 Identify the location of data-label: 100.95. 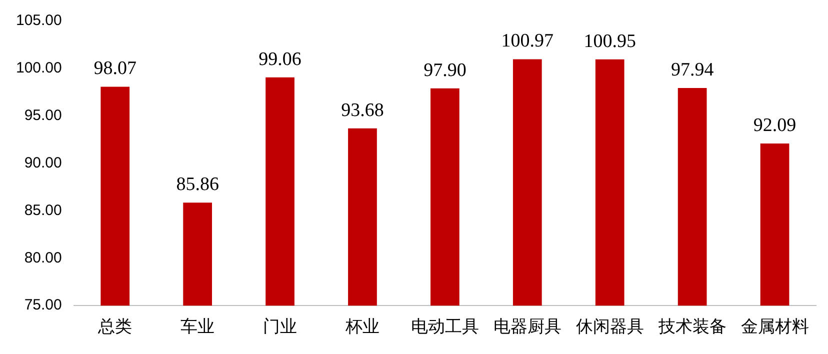
(610, 41).